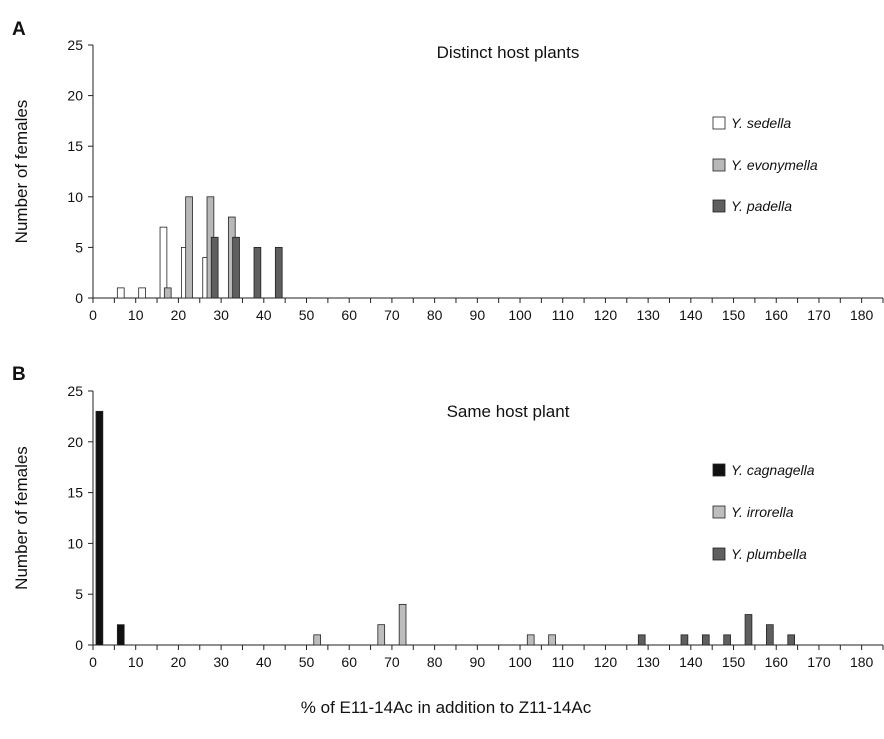 Image resolution: width=884 pixels, height=739 pixels. Describe the element at coordinates (761, 206) in the screenshot. I see `legend-label: Y. padella` at that location.